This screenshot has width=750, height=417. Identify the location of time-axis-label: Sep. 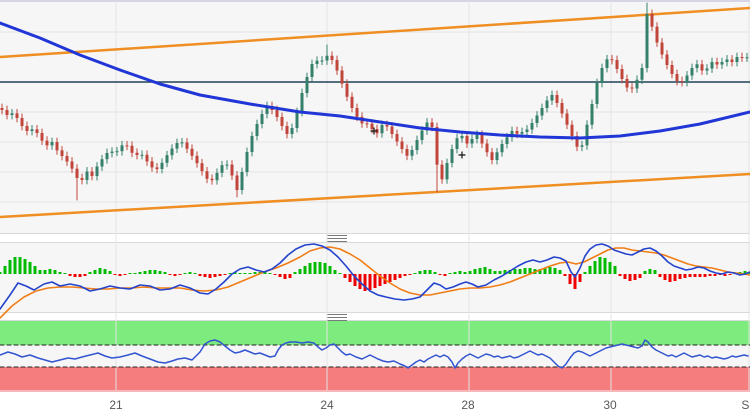
(745, 405).